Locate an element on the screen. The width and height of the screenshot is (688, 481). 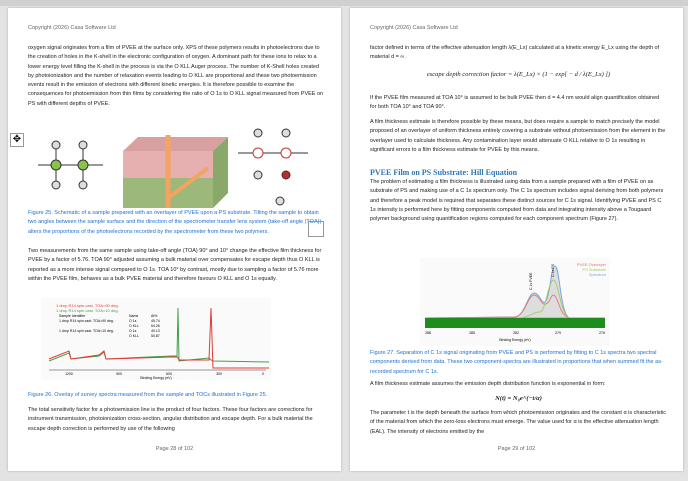
svg-text: 279 is located at coordinates (558, 333).